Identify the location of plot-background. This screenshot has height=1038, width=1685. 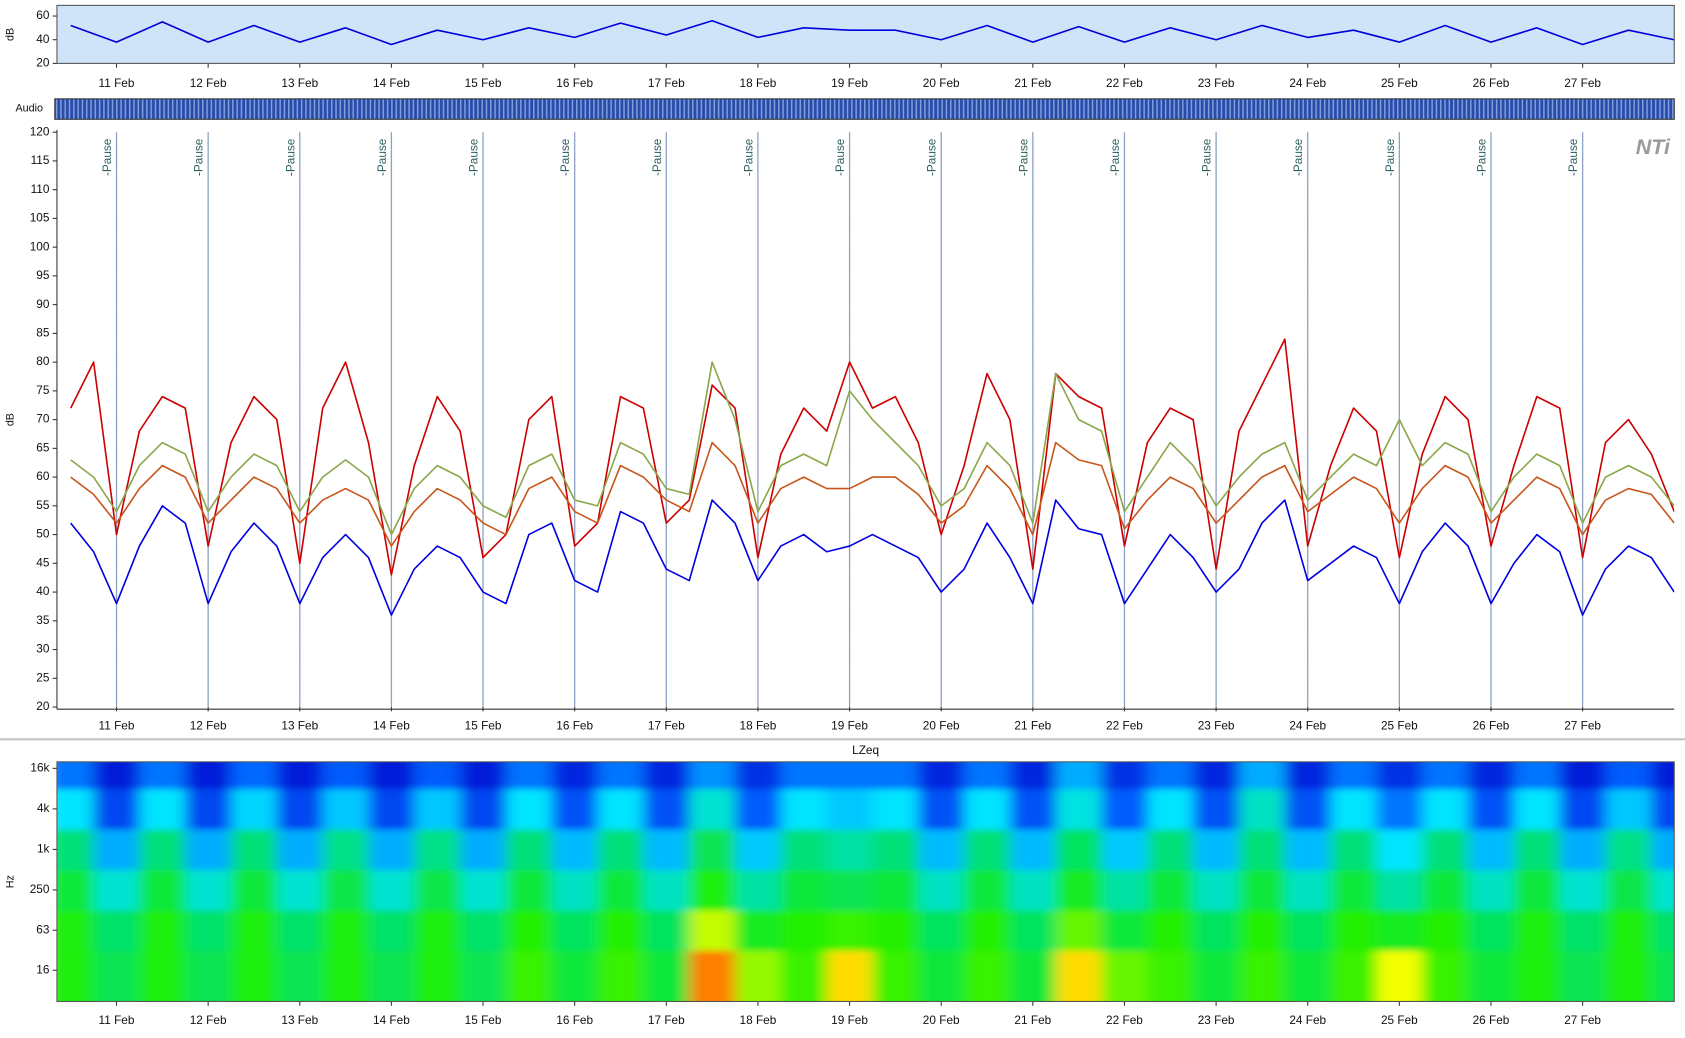
(865, 34).